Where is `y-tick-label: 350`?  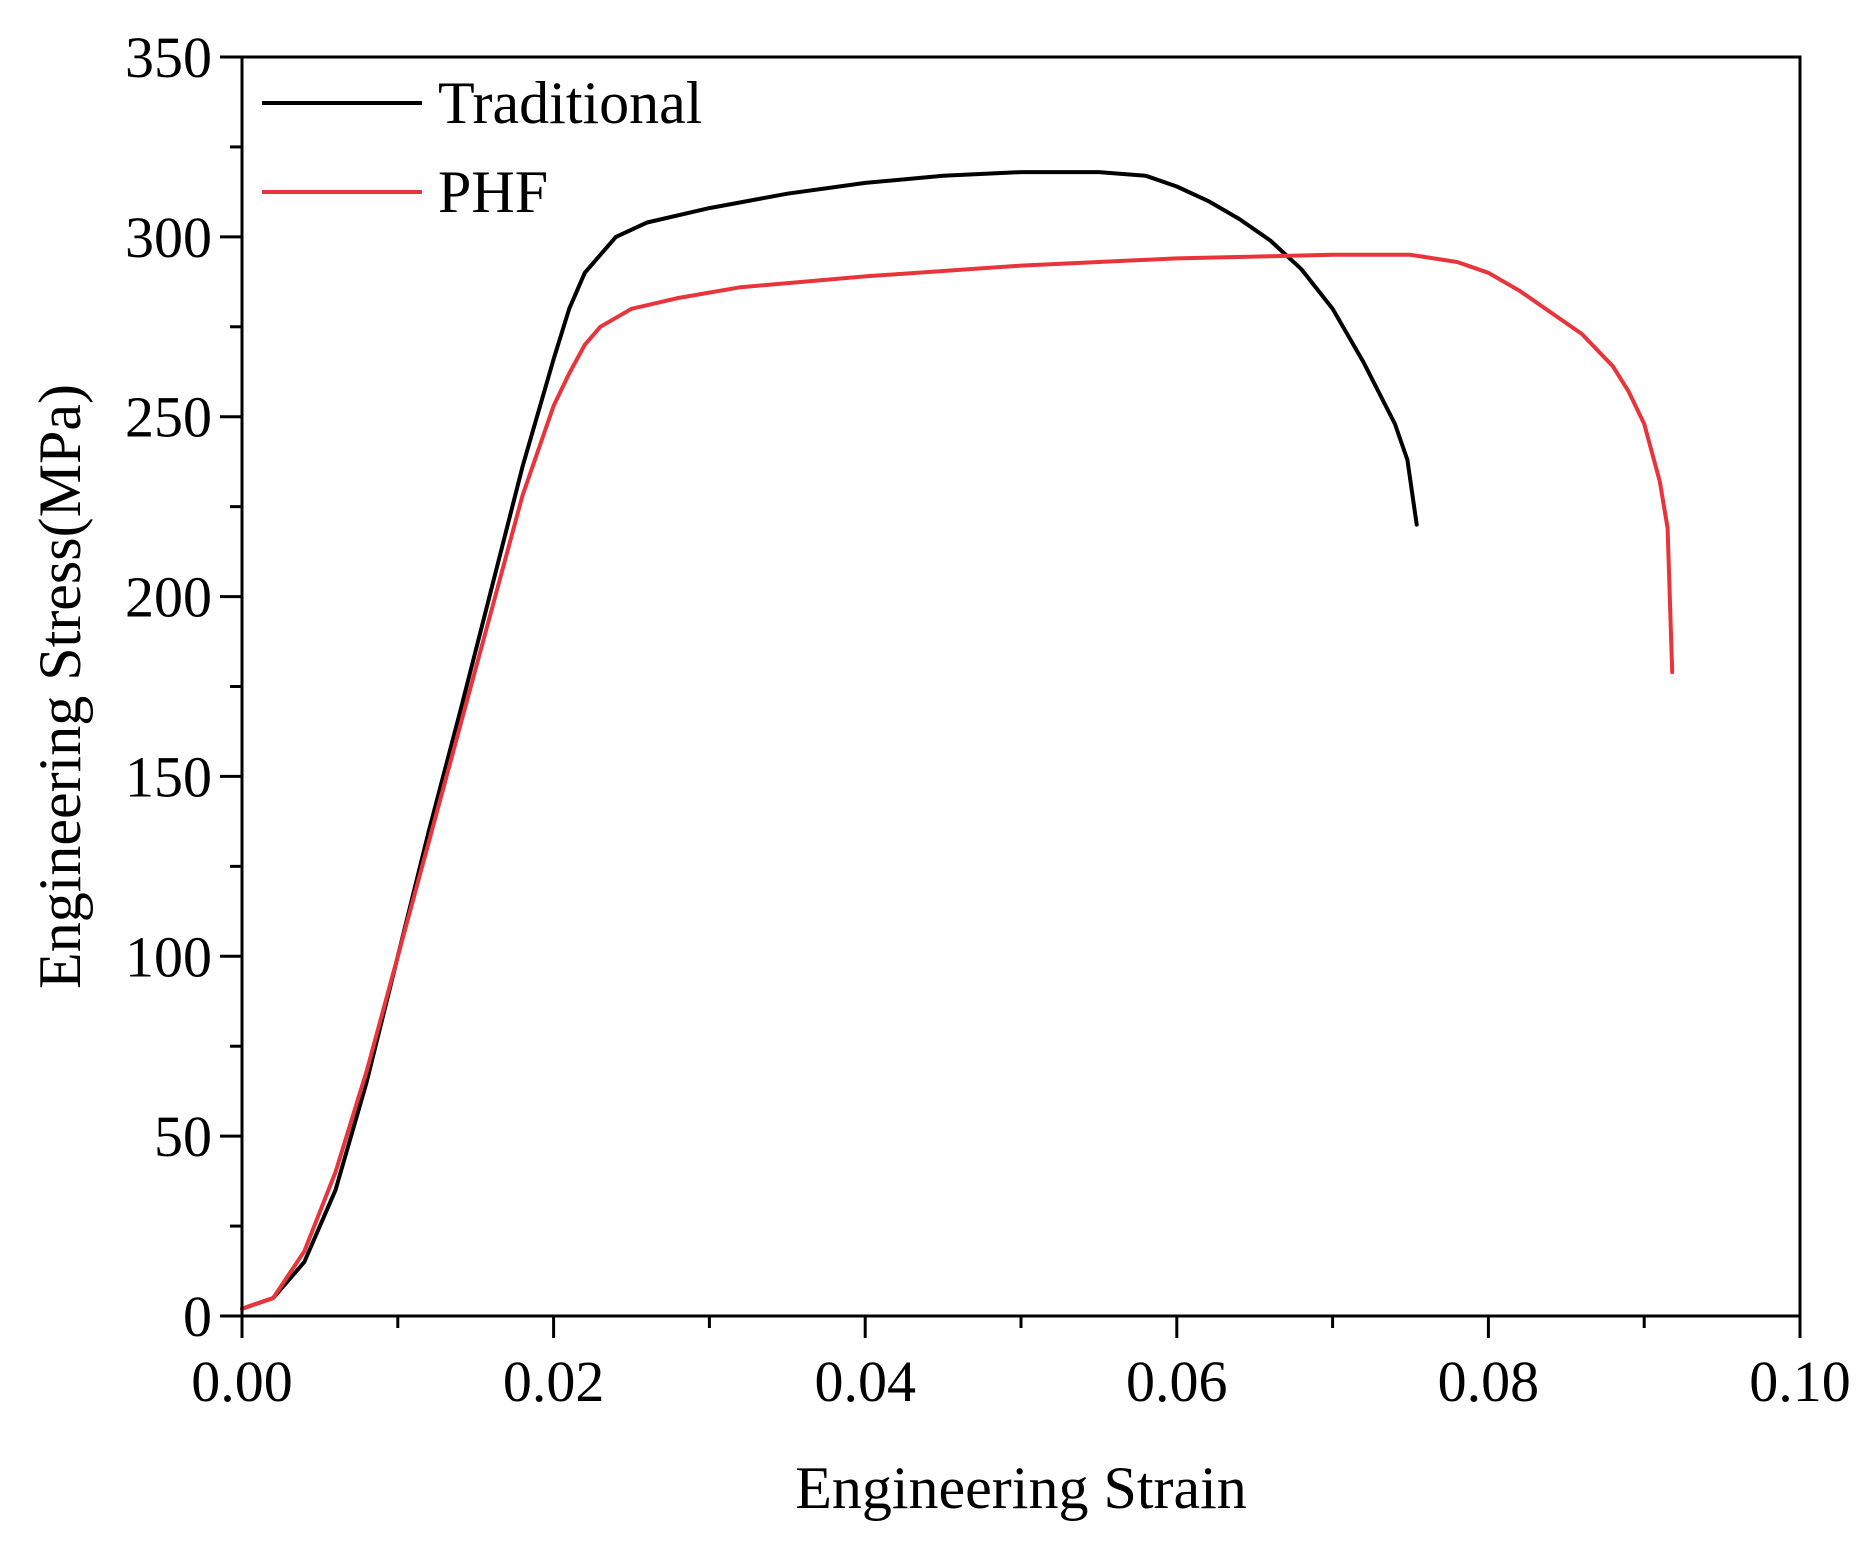
y-tick-label: 350 is located at coordinates (168, 57).